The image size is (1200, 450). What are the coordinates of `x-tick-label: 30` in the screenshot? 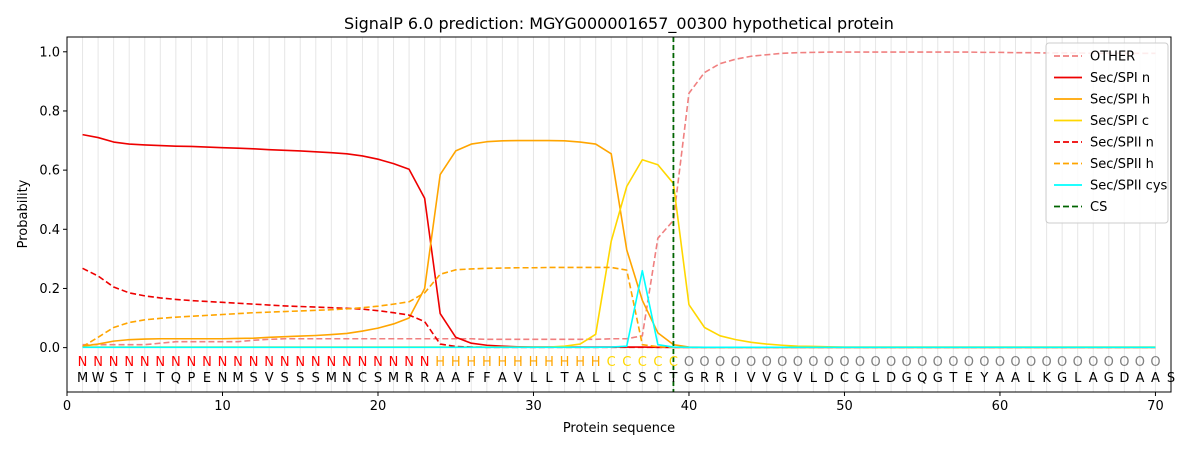 It's located at (533, 406).